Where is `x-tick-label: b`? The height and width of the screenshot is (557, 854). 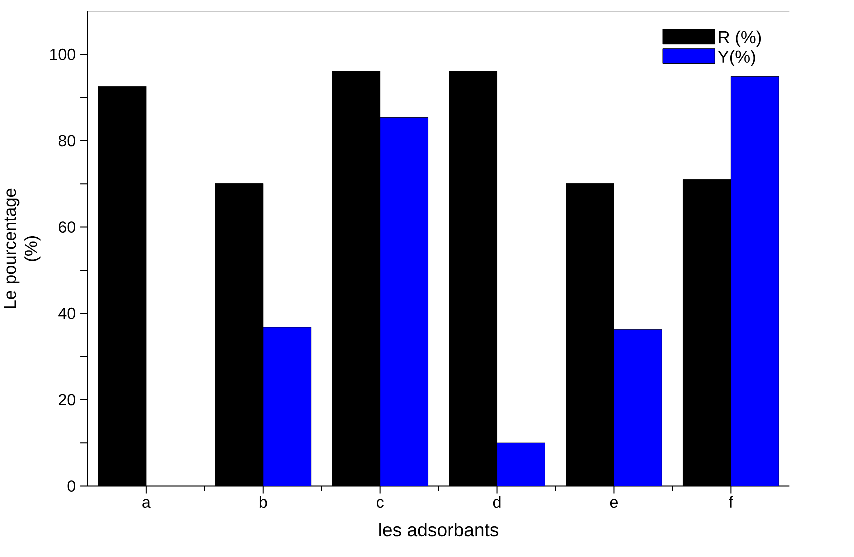
x-tick-label: b is located at coordinates (264, 502).